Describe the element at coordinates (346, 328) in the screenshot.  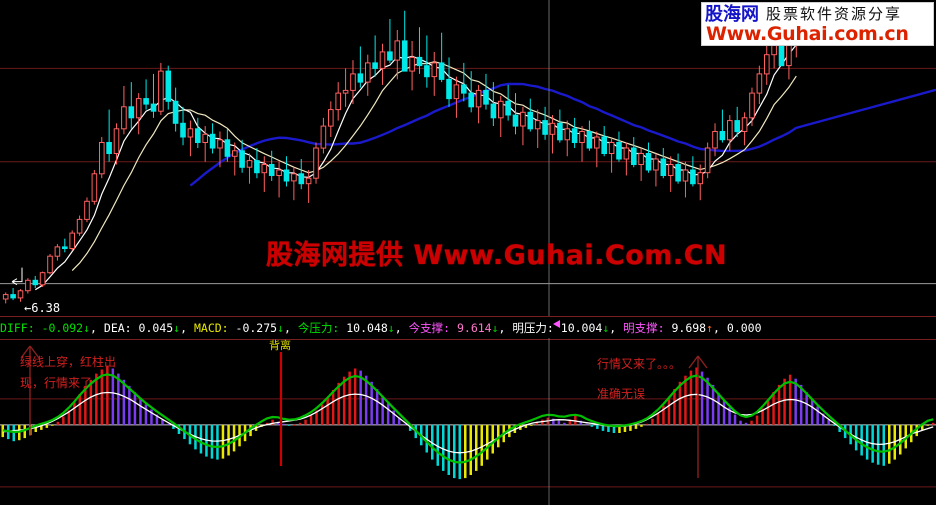
I see `info-item-今压力: 今压力: 10.048↓` at that location.